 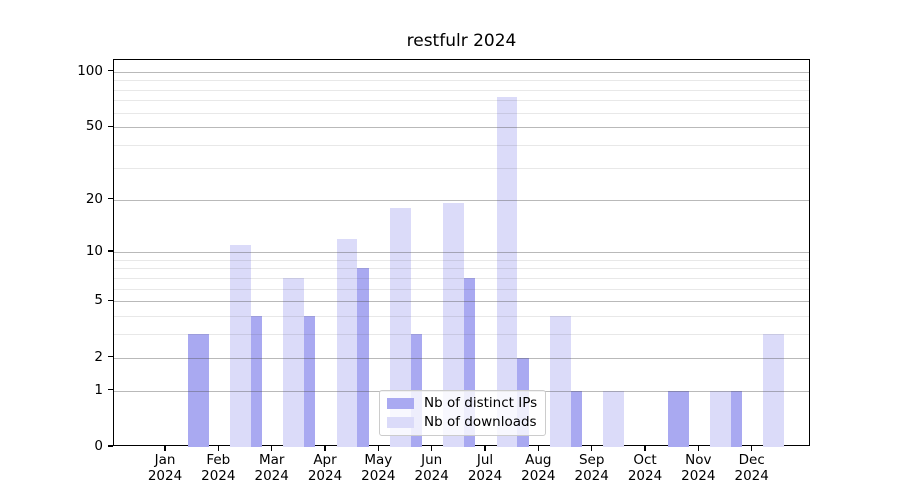 What do you see at coordinates (325, 468) in the screenshot?
I see `x-tick-label-apr: Apr 2024` at bounding box center [325, 468].